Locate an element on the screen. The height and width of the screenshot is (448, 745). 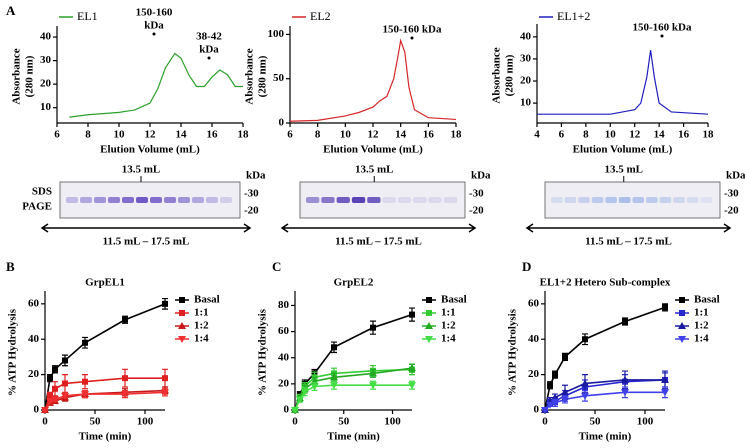
y-axis-label: % ATP Hydrolysis is located at coordinates (13, 352).